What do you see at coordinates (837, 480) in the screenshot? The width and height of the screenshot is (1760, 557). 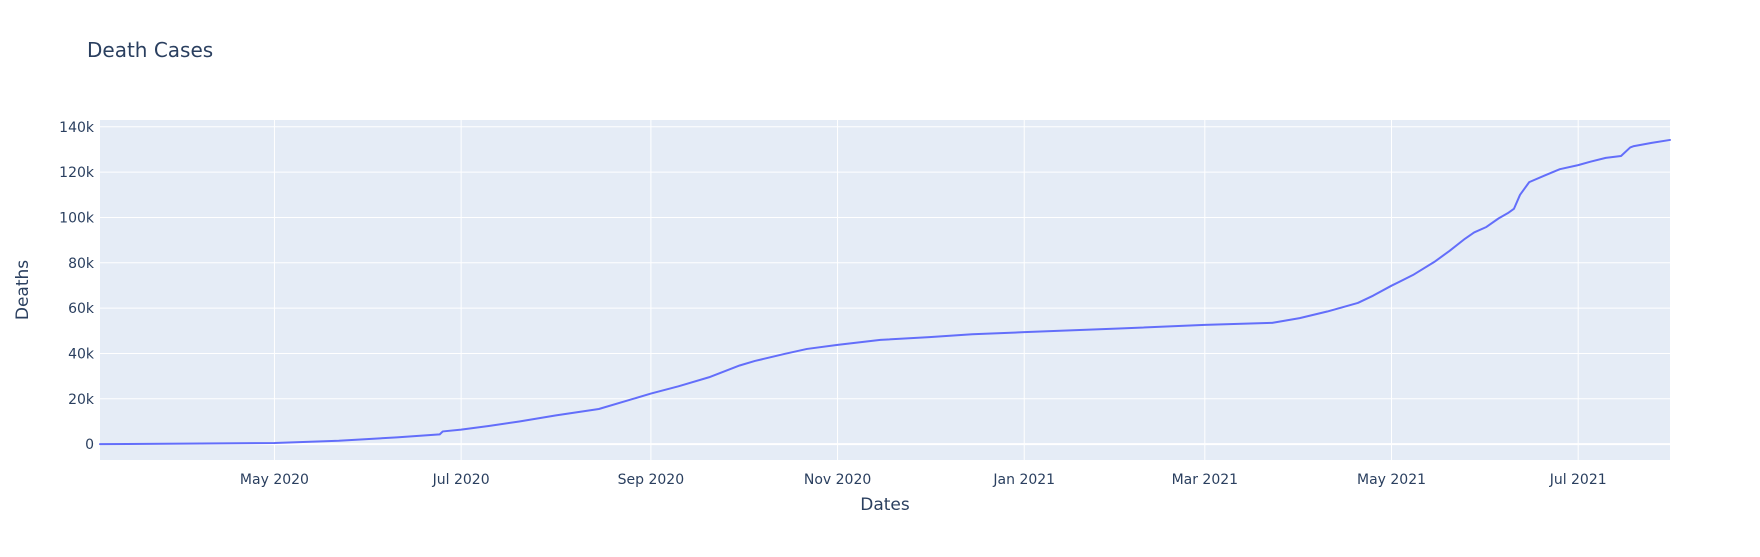 I see `x-tick-label: Nov 2020` at bounding box center [837, 480].